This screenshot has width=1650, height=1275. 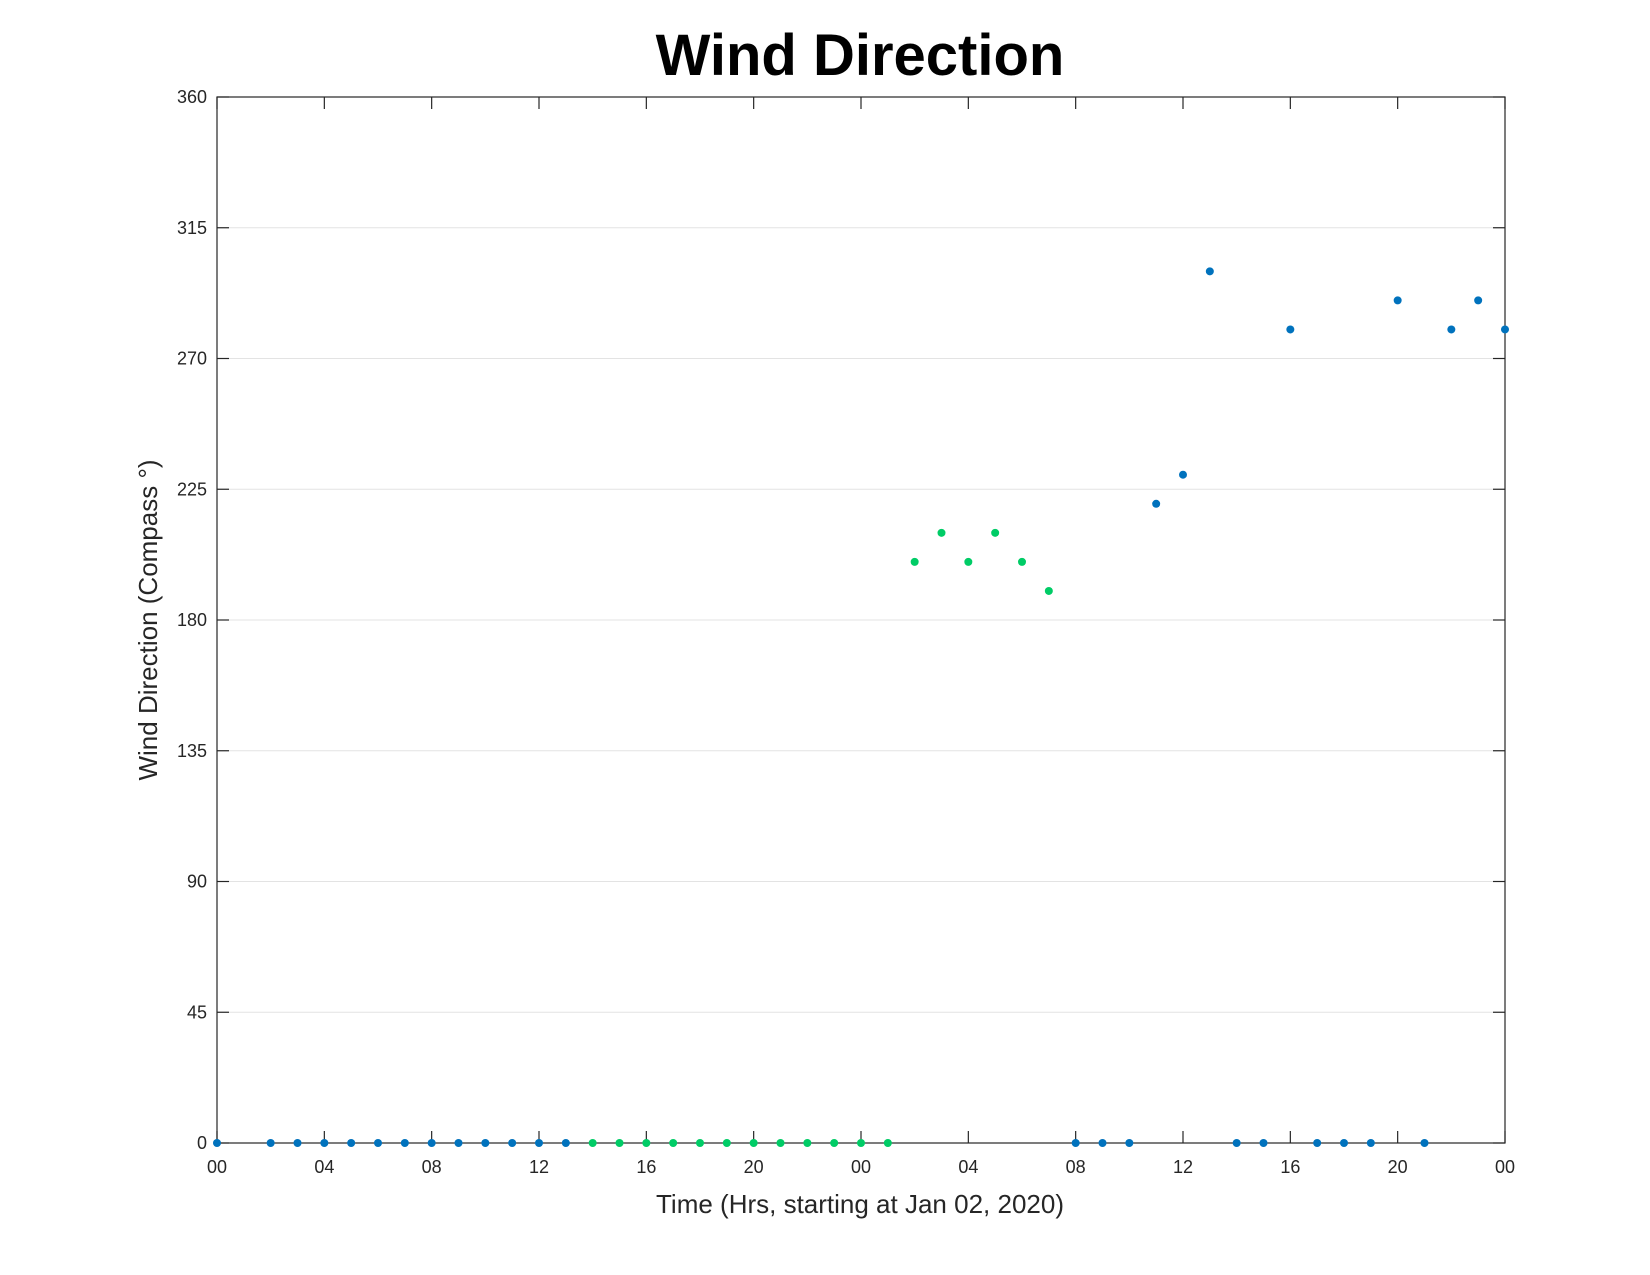 I want to click on chart-title: Wind Direction, so click(x=860, y=55).